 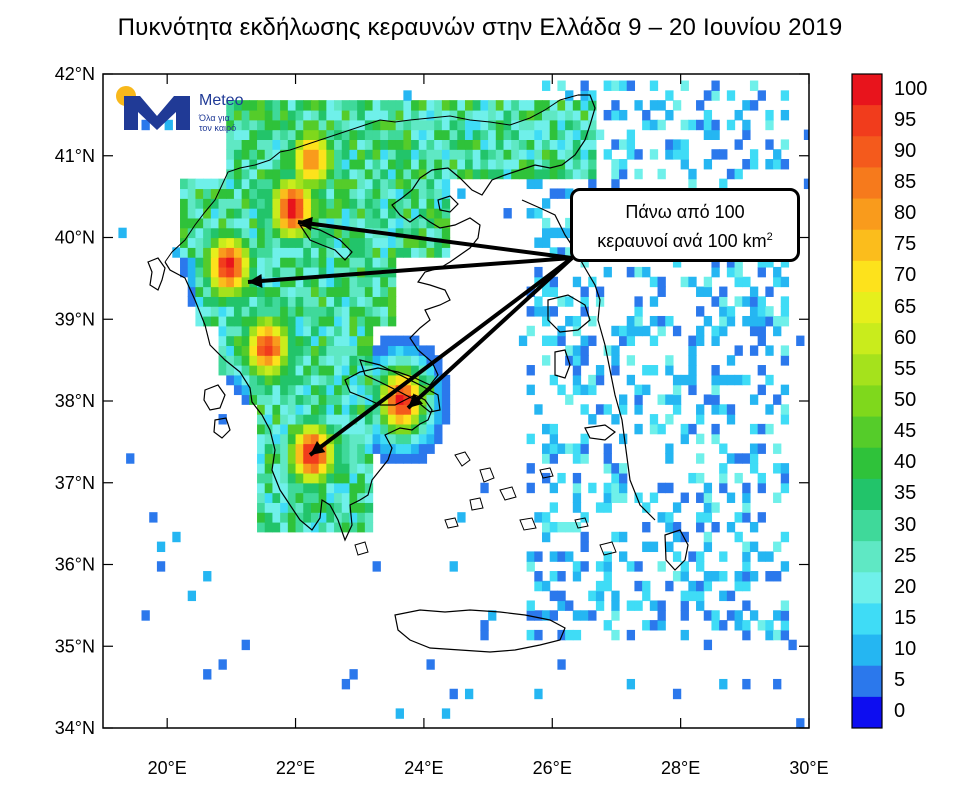 I want to click on lat-label: 39°N, so click(x=75, y=319).